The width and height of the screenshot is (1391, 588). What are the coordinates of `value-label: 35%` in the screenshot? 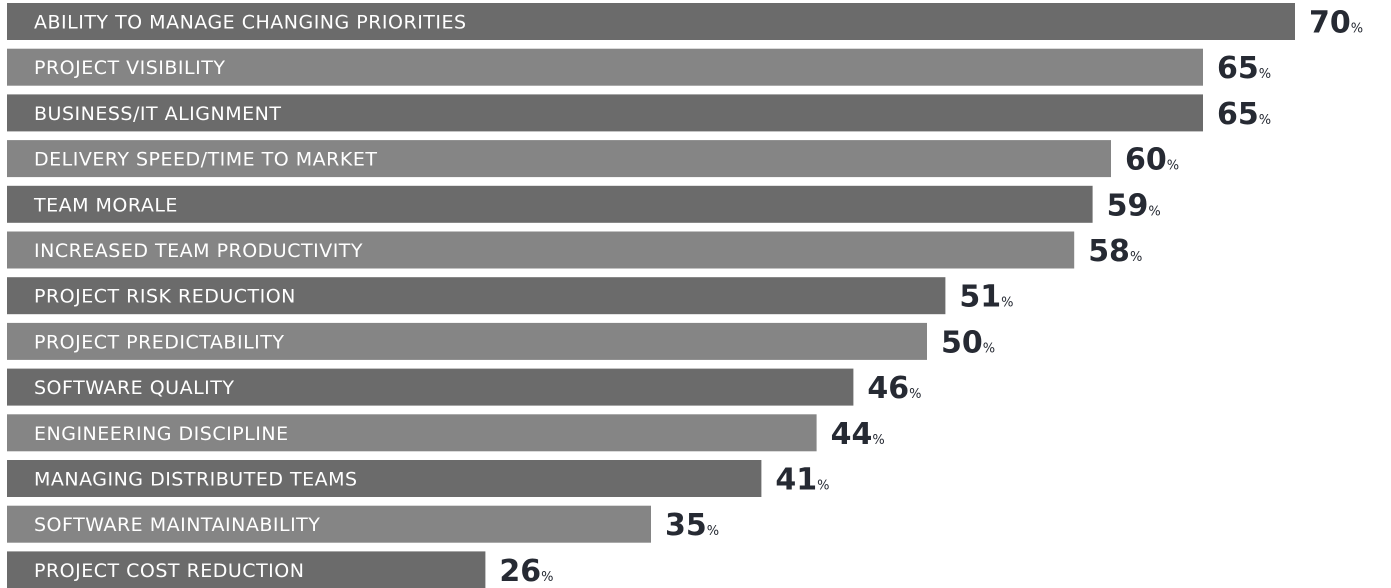 It's located at (692, 525).